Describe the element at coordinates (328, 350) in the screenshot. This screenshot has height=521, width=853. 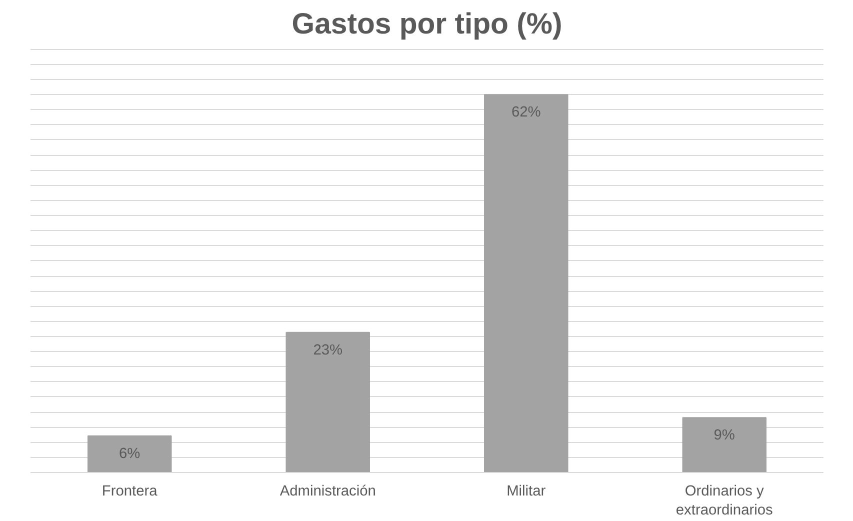
I see `data-label: 23%` at that location.